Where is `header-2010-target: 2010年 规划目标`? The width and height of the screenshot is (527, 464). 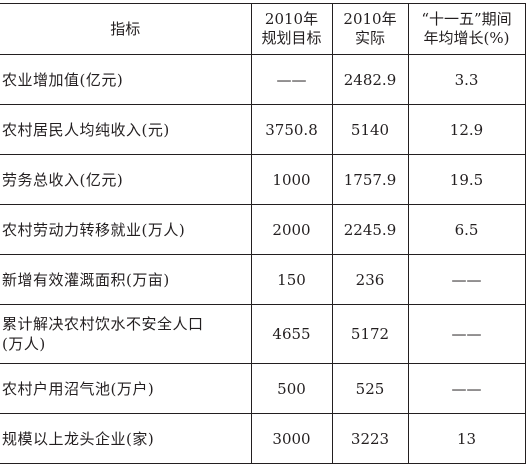 header-2010-target: 2010年 规划目标 is located at coordinates (291, 29).